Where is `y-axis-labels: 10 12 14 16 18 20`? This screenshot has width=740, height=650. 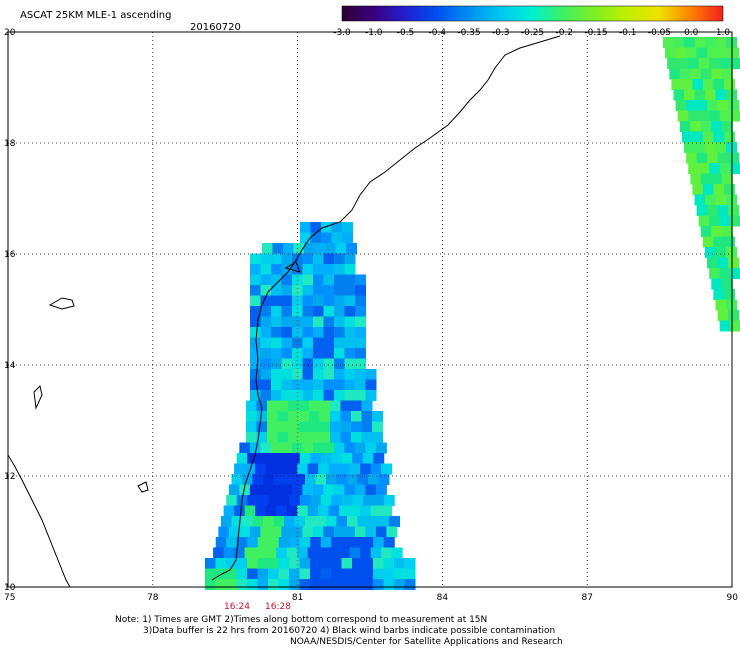 y-axis-labels: 10 12 14 16 18 20 is located at coordinates (10, 310).